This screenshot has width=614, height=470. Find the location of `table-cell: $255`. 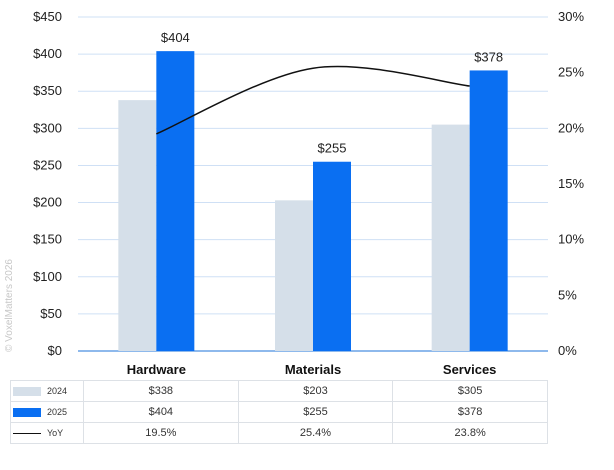

table-cell: $255 is located at coordinates (315, 412).